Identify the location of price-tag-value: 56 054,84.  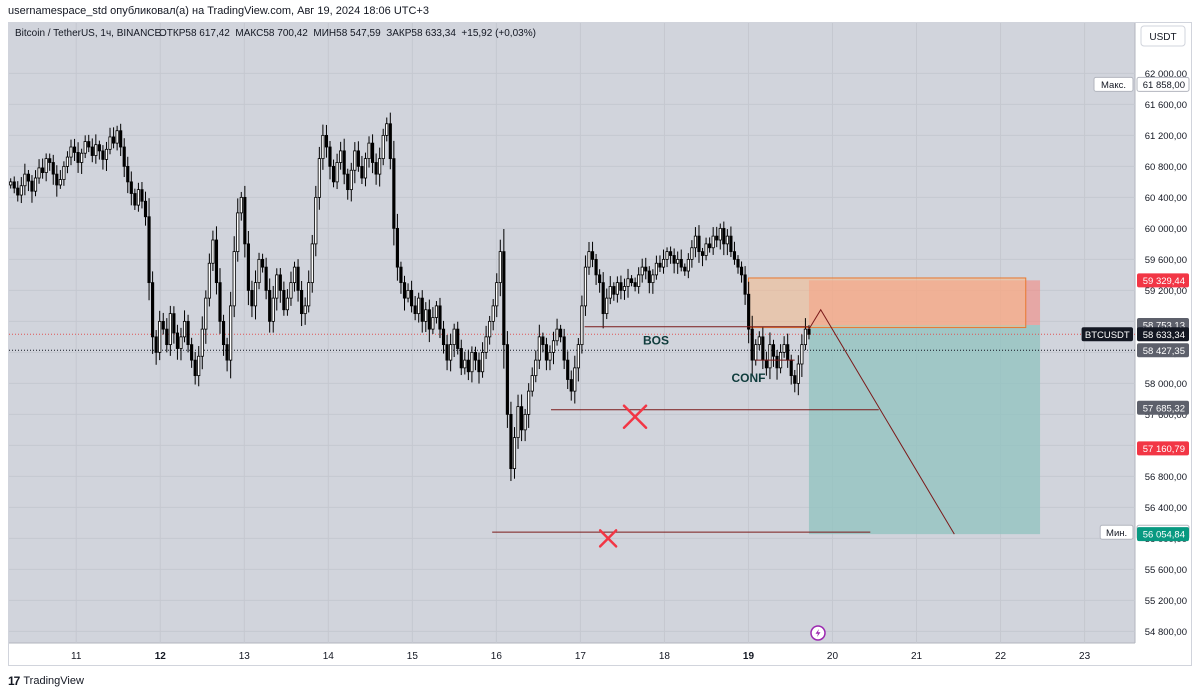
(1164, 535).